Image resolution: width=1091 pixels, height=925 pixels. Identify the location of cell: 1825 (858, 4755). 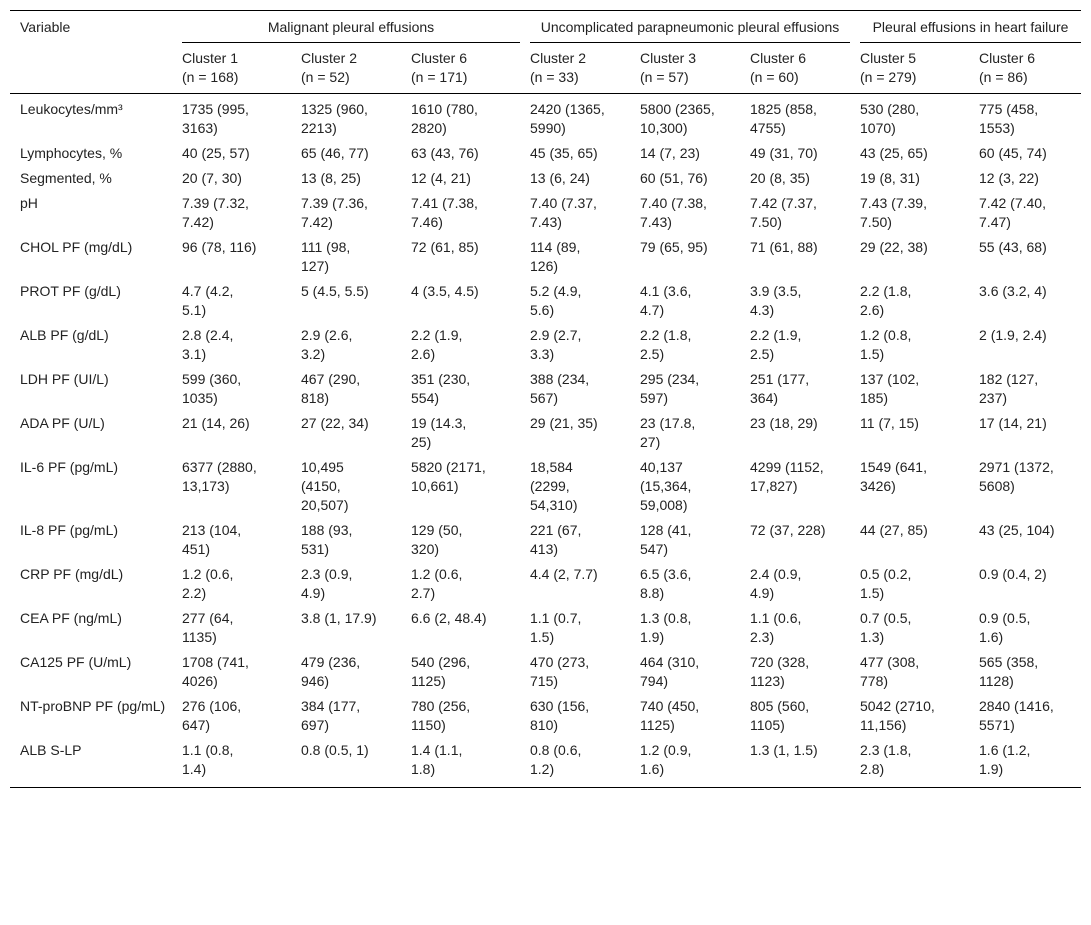
(795, 118).